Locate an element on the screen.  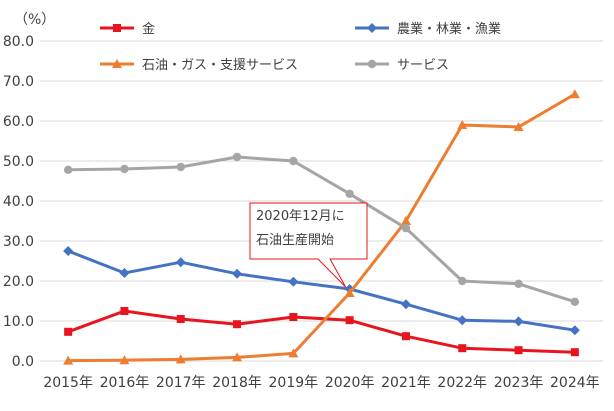
y-tick-label: 30.0 is located at coordinates (18, 242).